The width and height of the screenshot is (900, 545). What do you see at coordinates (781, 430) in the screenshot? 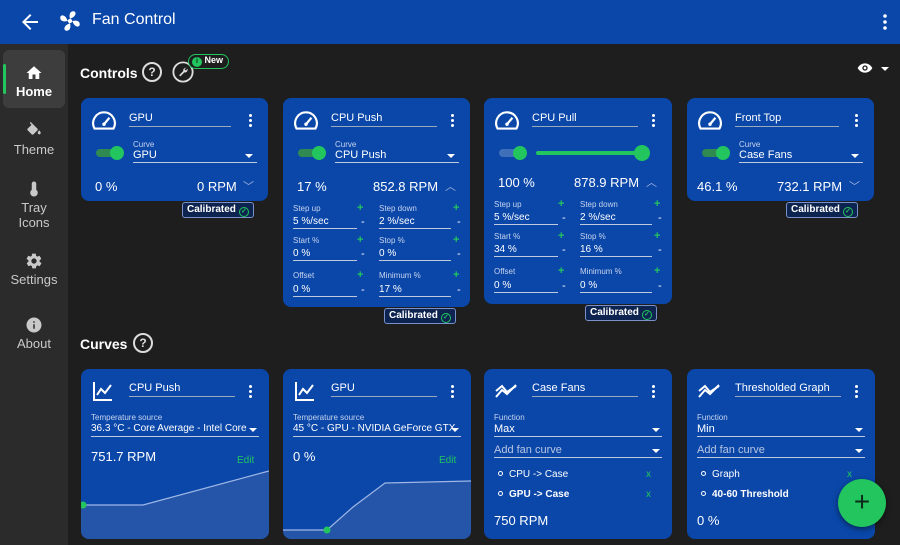
I see `function-select: Min` at bounding box center [781, 430].